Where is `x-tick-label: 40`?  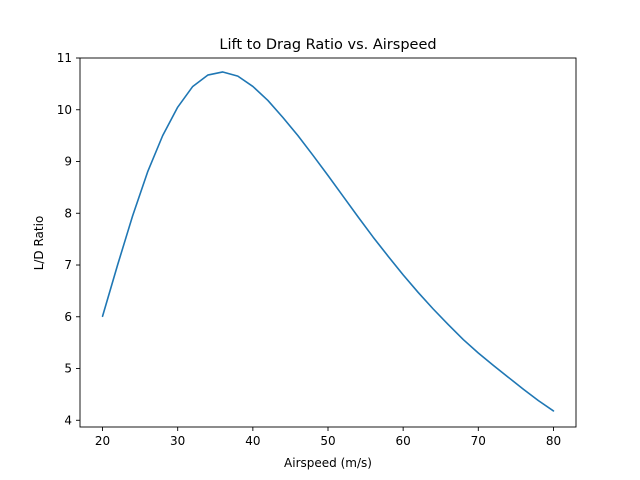 x-tick-label: 40 is located at coordinates (252, 441).